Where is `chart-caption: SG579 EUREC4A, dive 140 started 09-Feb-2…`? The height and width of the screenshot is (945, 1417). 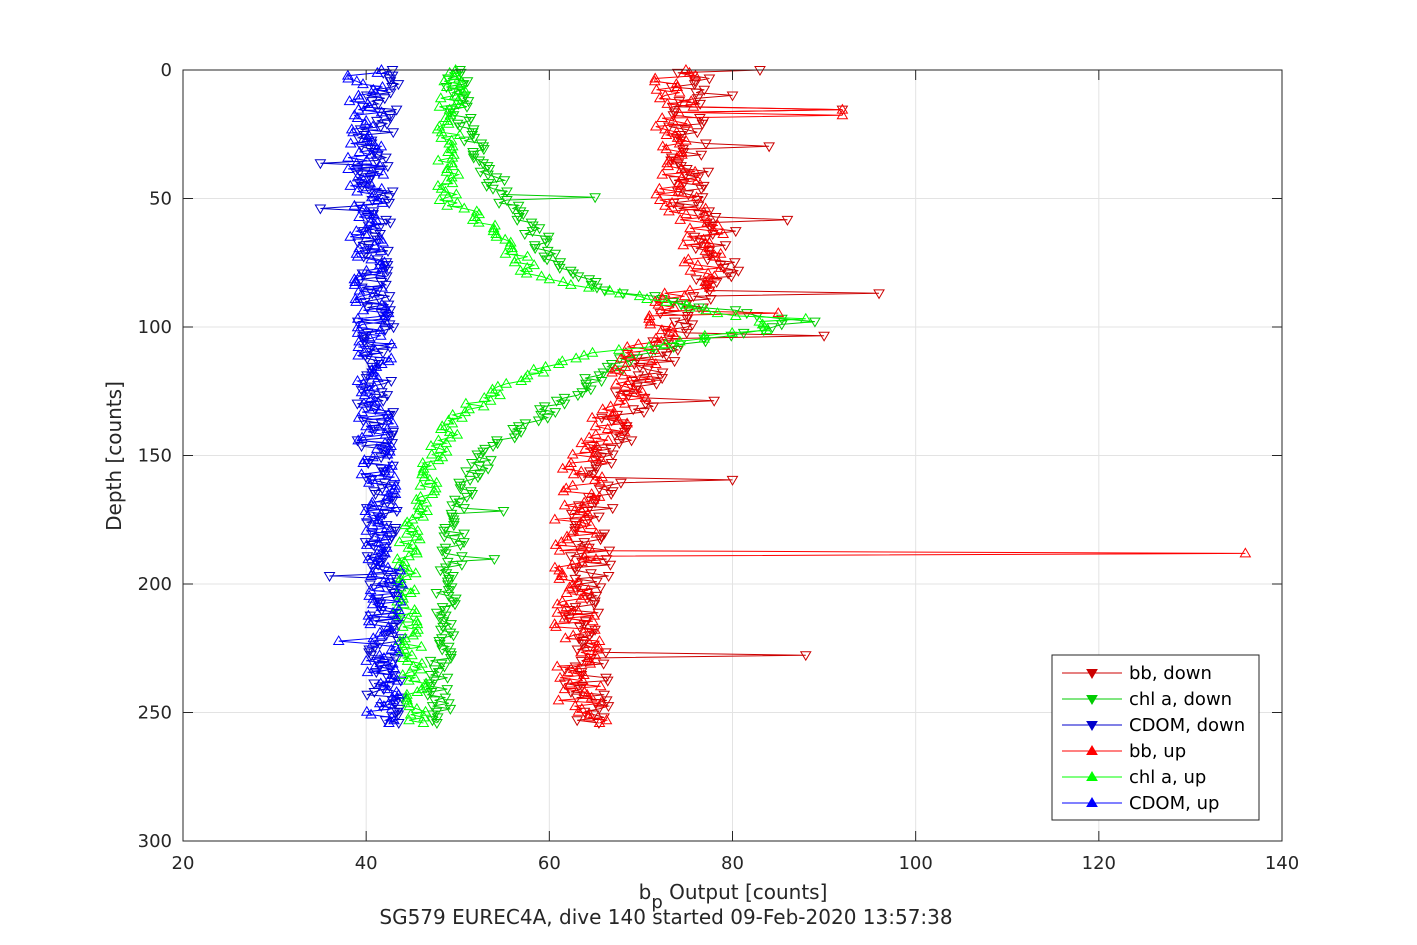 chart-caption: SG579 EUREC4A, dive 140 started 09-Feb-2… is located at coordinates (665, 917).